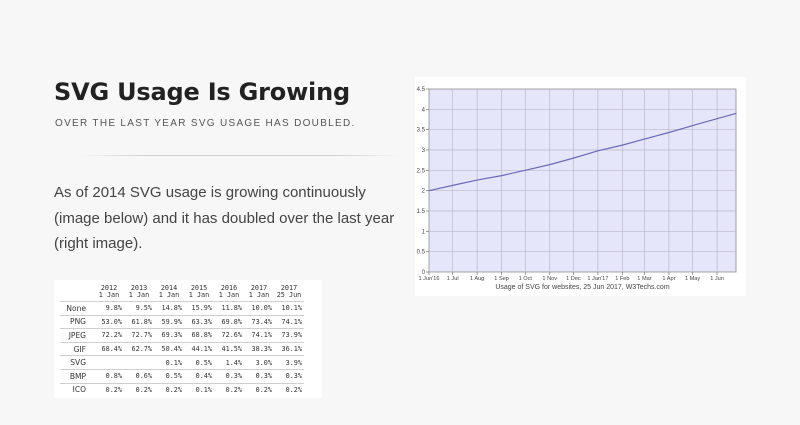  What do you see at coordinates (421, 212) in the screenshot?
I see `y-tick-label: 1.5` at bounding box center [421, 212].